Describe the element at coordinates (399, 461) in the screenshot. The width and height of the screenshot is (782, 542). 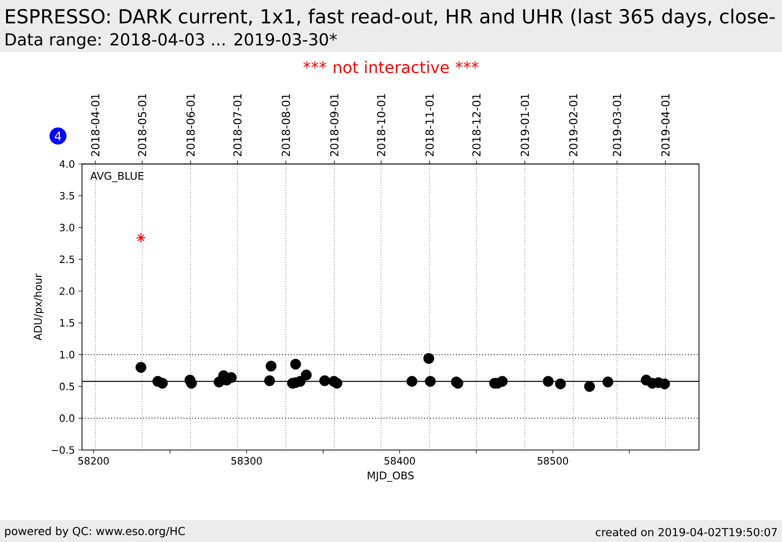
I see `x-tick-label: 58400` at that location.